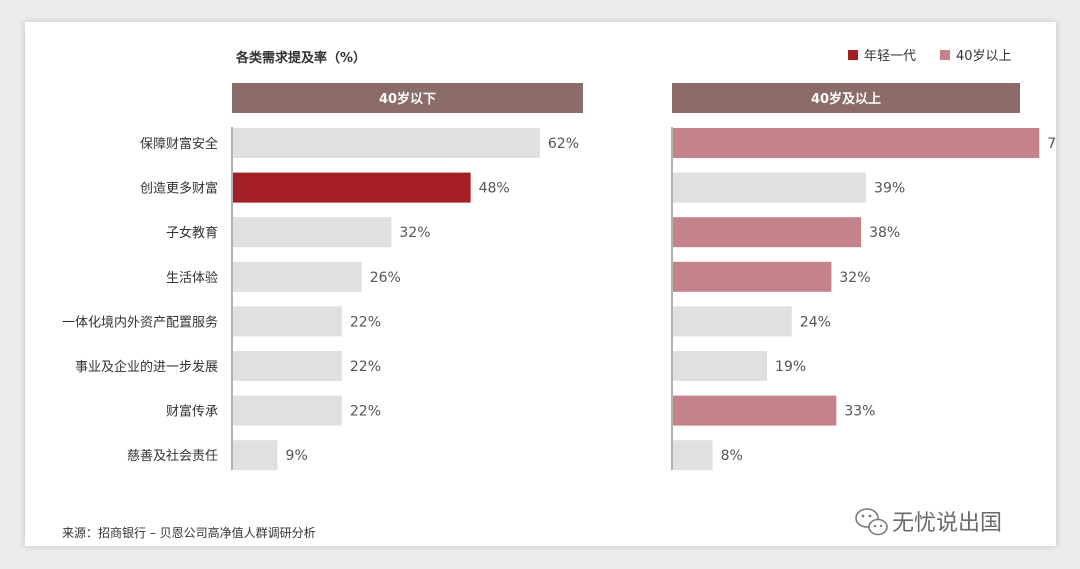 This screenshot has width=1080, height=569. I want to click on watermark: 无忧说出国, so click(928, 522).